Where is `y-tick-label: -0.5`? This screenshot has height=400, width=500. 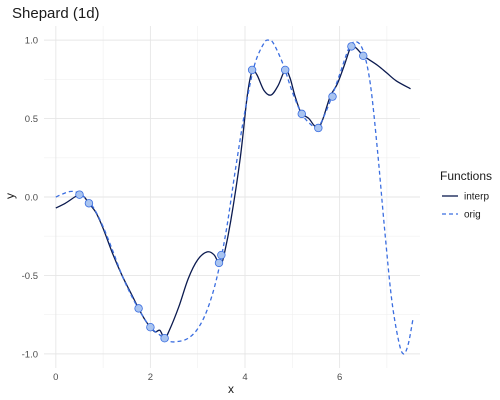 y-tick-label: -0.5 is located at coordinates (30, 276).